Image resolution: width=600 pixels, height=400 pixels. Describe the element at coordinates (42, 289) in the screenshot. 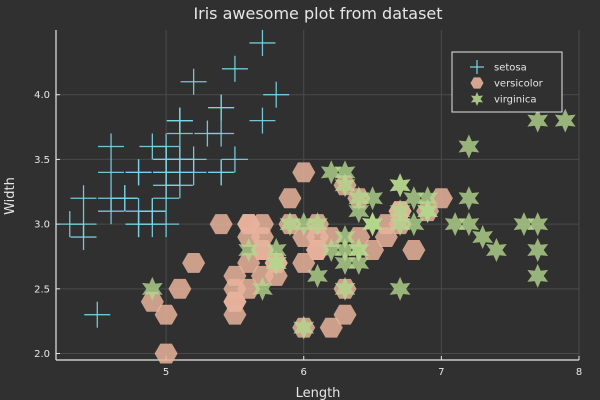

I see `y-tick-label: 2.5` at that location.